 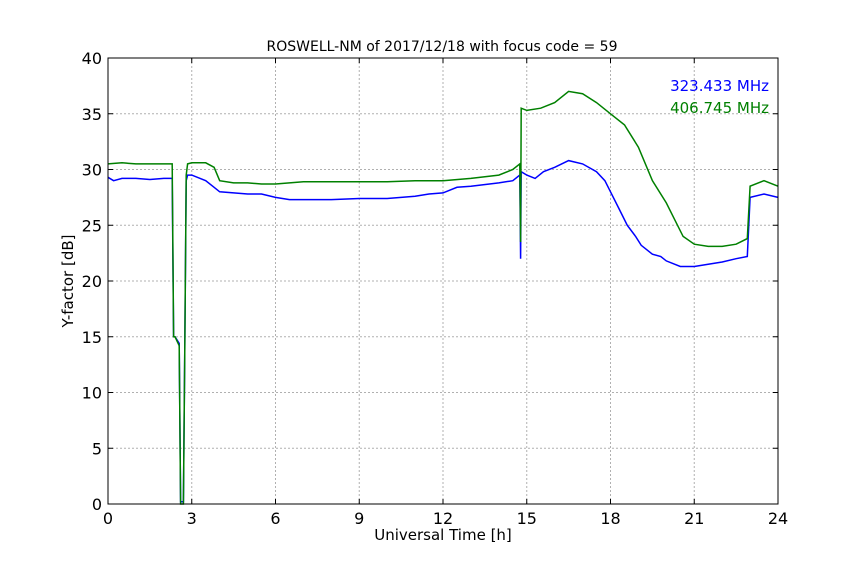 What do you see at coordinates (719, 97) in the screenshot?
I see `legend-layer: 323.433 MHz 406.745 MHz` at bounding box center [719, 97].